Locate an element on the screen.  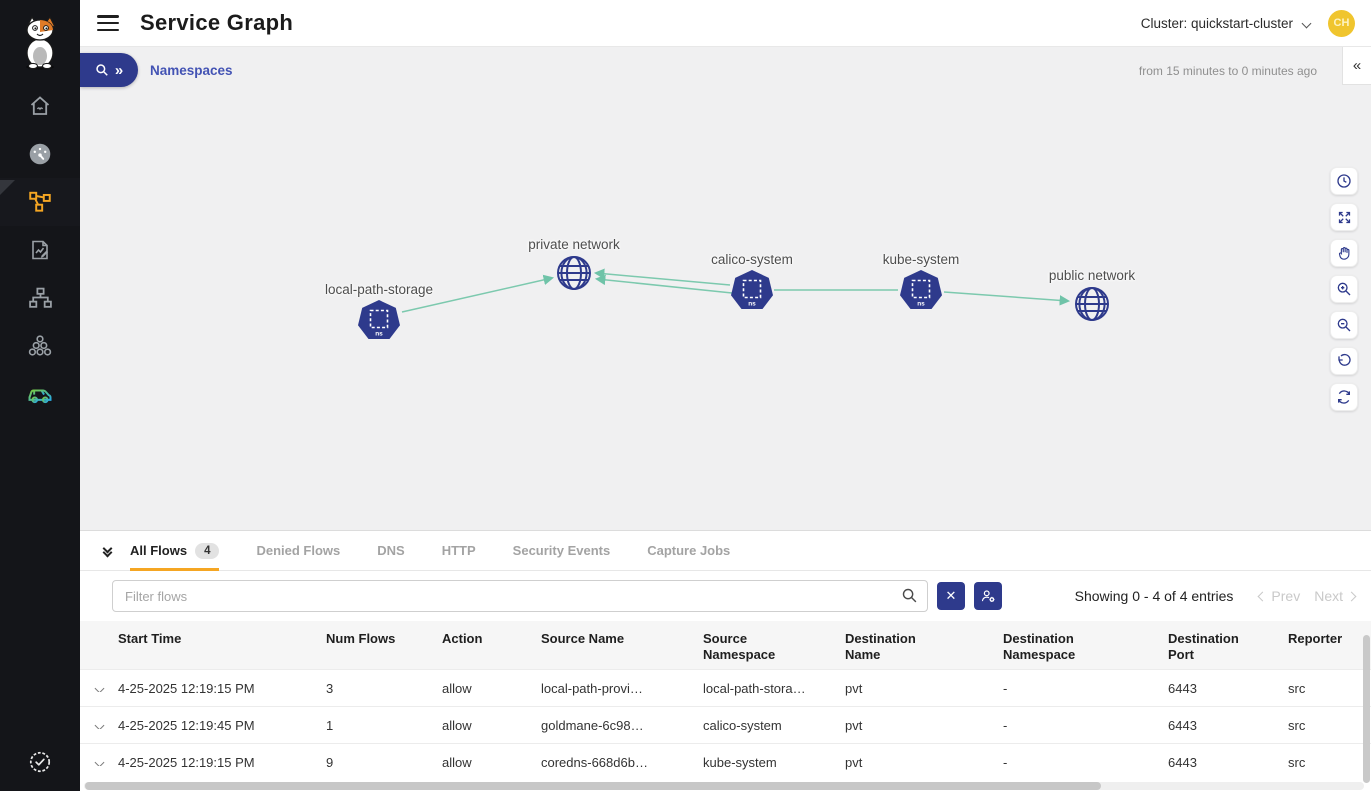
fit-screen-button is located at coordinates (1344, 217).